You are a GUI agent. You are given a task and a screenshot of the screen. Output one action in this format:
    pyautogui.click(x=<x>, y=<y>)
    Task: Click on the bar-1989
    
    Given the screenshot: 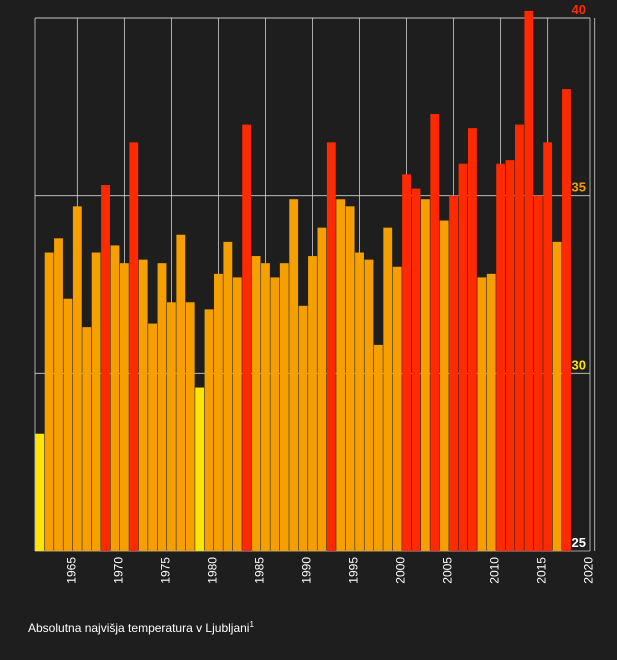 What is the action you would take?
    pyautogui.click(x=303, y=428)
    